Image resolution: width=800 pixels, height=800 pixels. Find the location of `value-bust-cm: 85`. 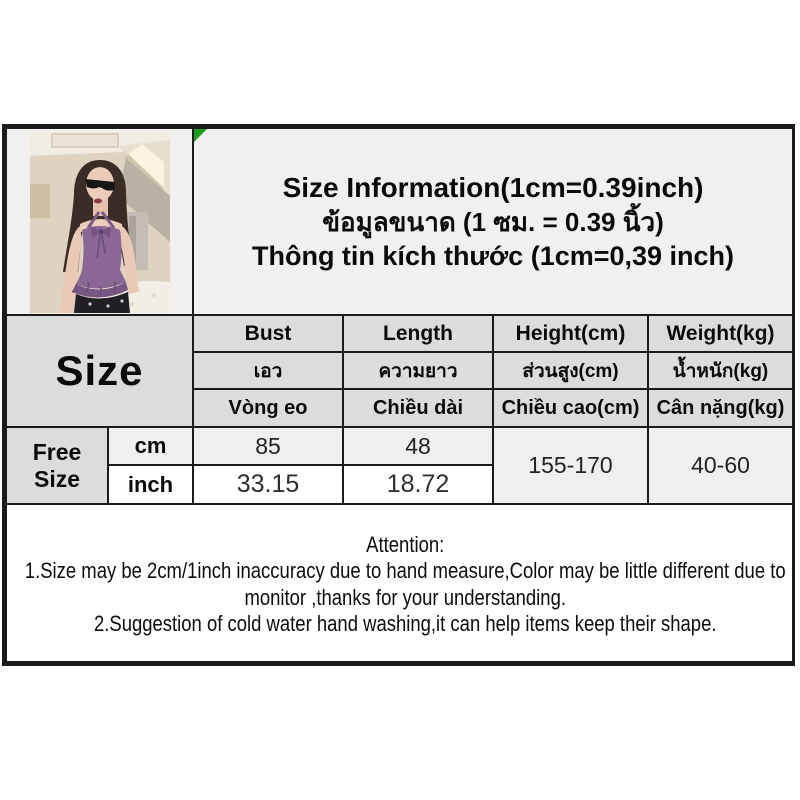

value-bust-cm: 85 is located at coordinates (268, 446).